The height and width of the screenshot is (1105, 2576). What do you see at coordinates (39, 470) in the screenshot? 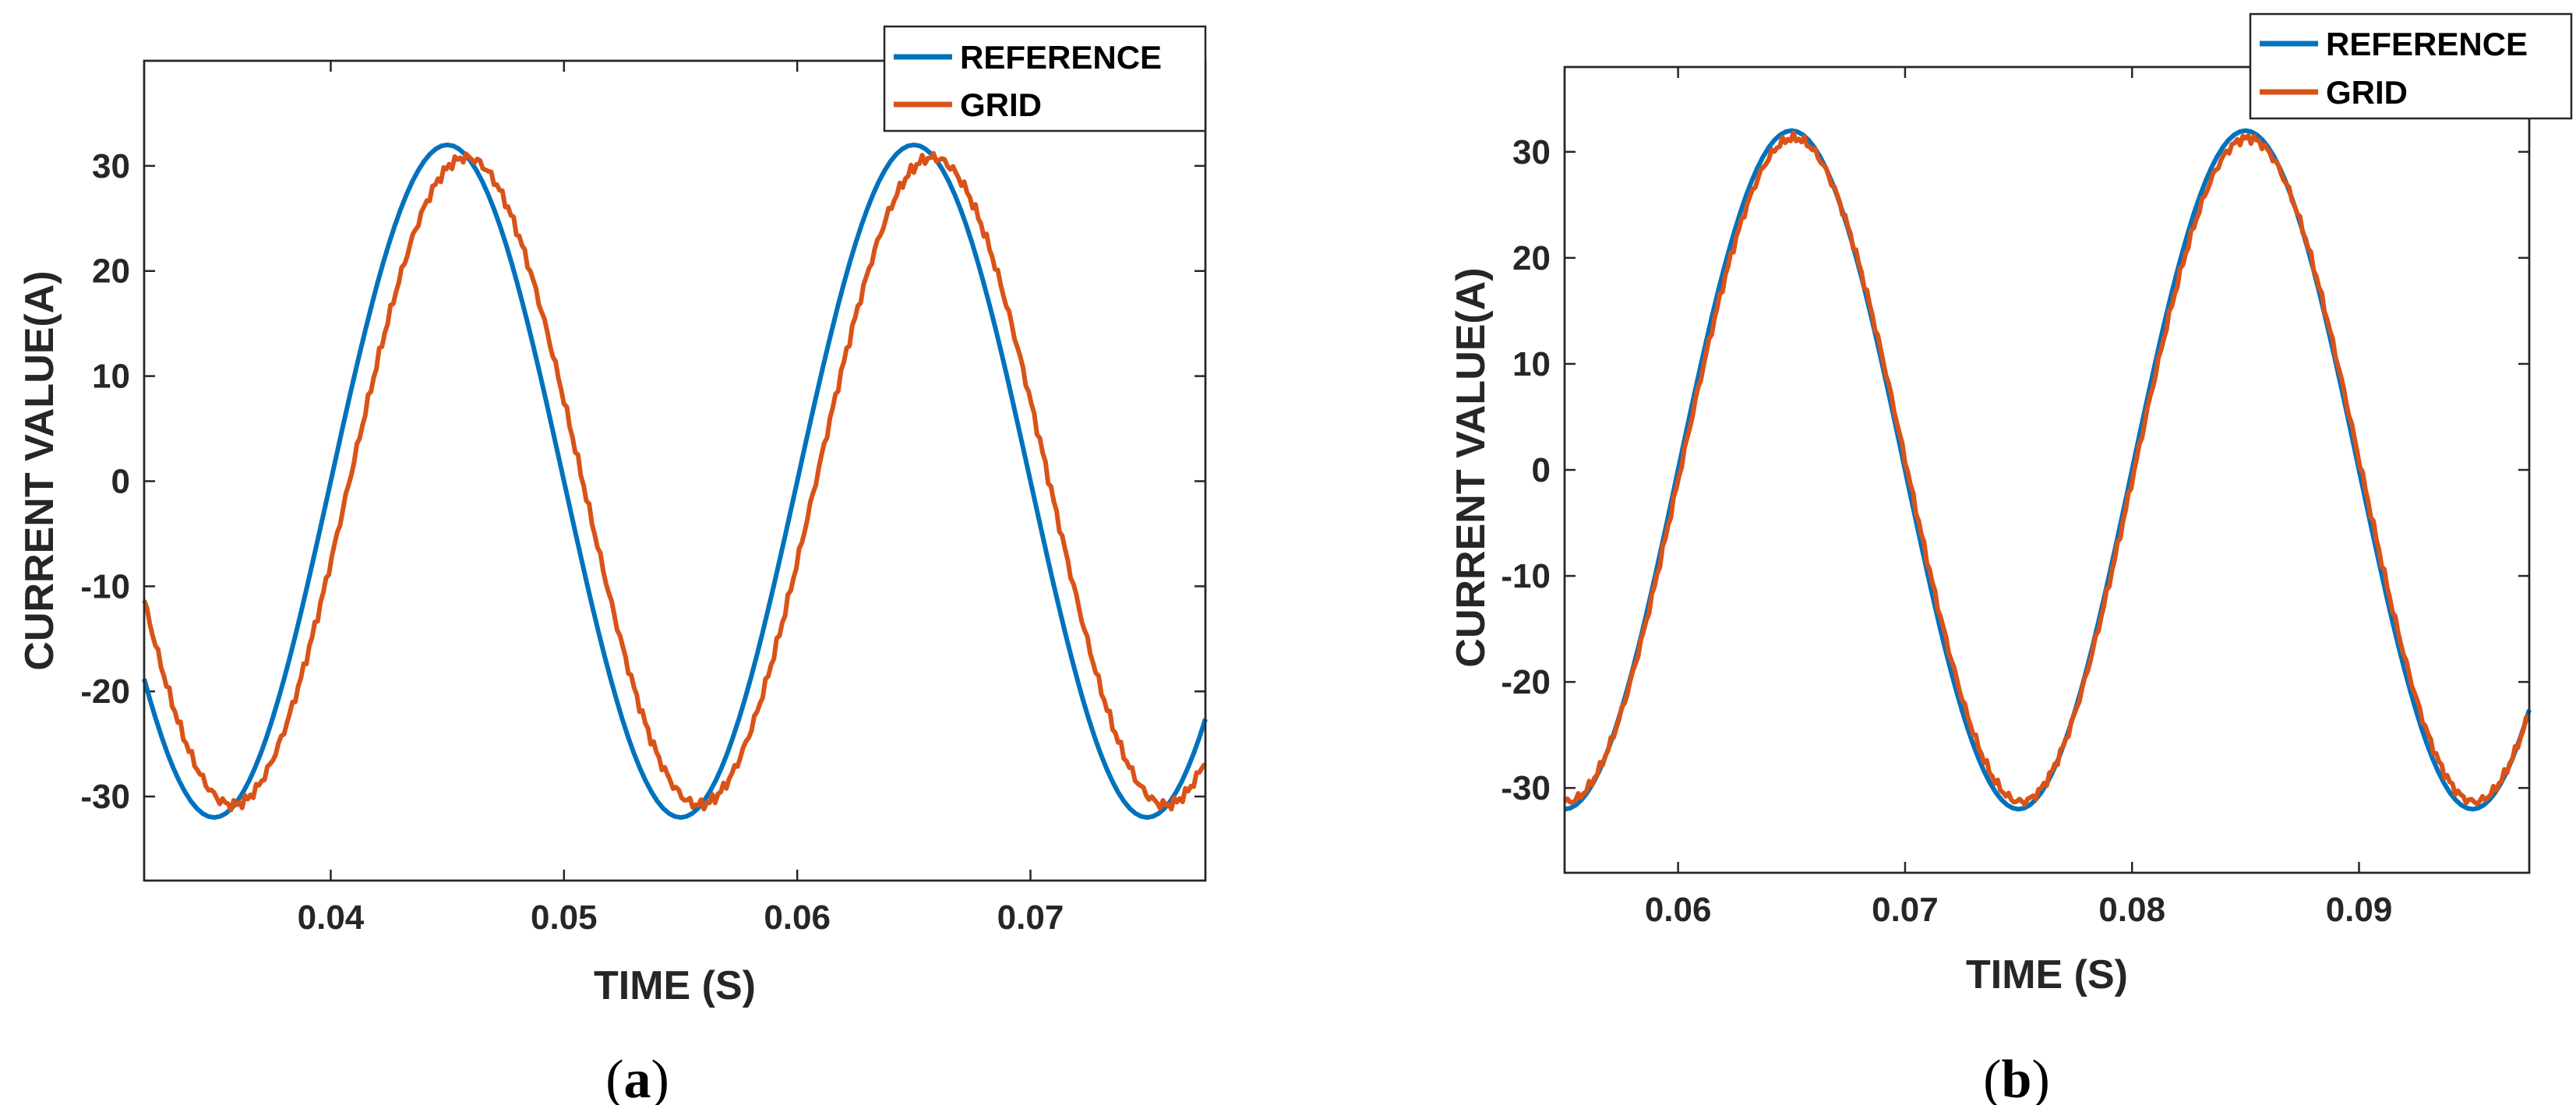
I see `y-axis-label-a: CURRENT VALUE(A)` at bounding box center [39, 470].